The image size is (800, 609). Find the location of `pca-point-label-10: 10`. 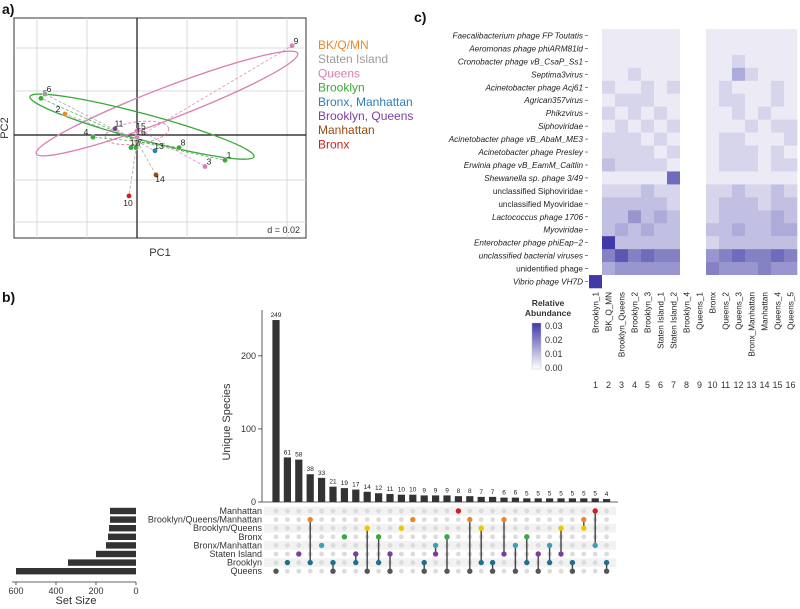

pca-point-label-10: 10 is located at coordinates (128, 203).